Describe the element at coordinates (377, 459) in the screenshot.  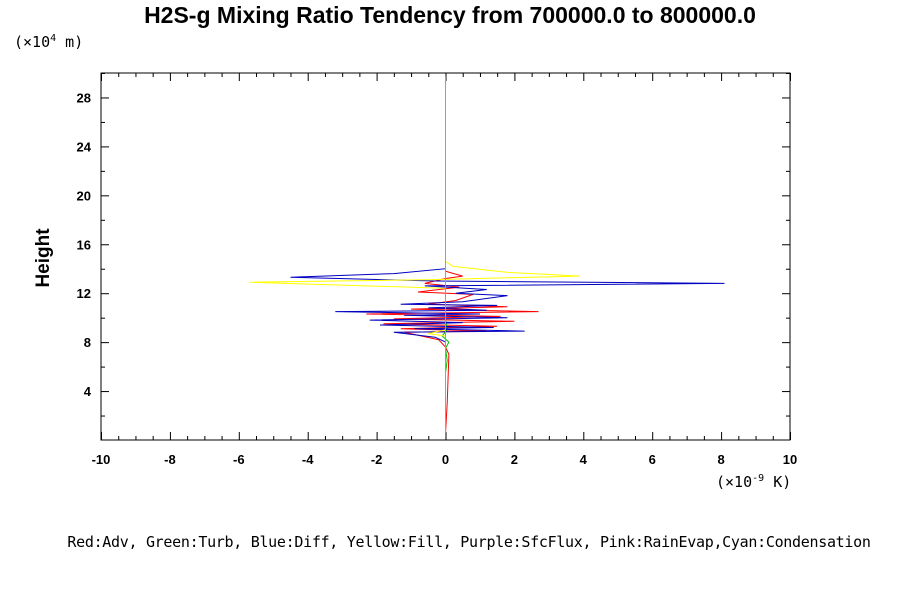
I see `x-tick-label: -2` at that location.